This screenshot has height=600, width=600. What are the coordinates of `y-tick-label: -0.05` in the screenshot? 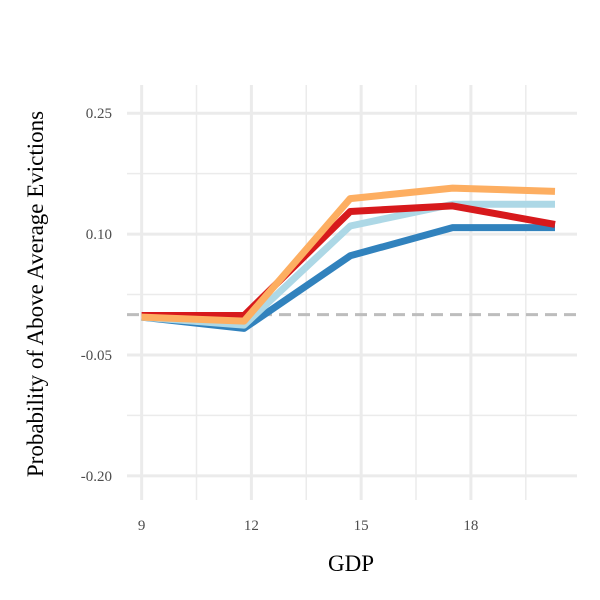 It's located at (96, 356).